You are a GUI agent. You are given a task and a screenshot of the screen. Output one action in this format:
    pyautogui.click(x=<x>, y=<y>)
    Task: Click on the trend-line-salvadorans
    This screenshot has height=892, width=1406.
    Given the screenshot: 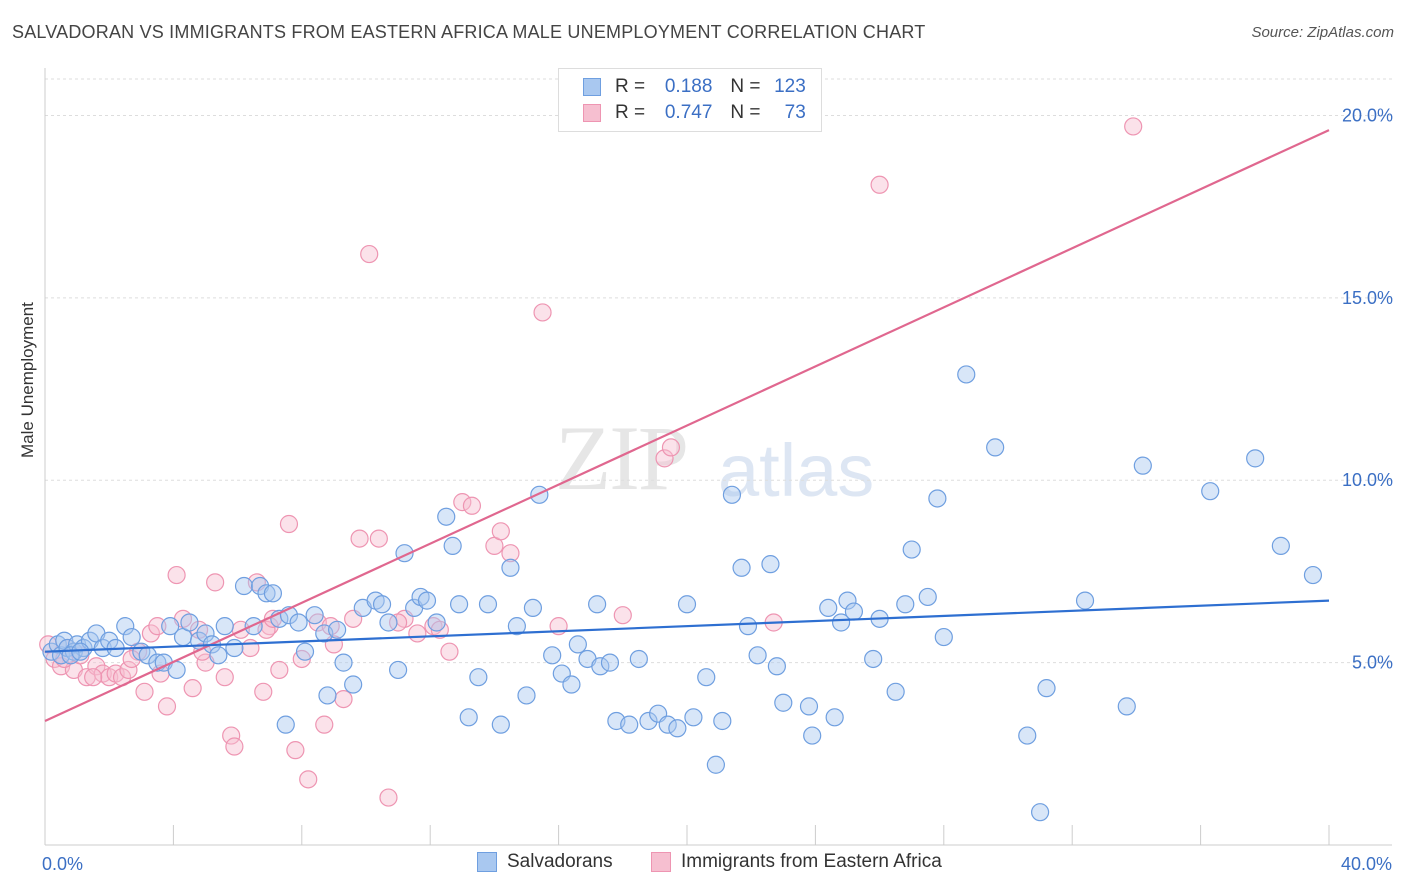 What is the action you would take?
    pyautogui.click(x=687, y=626)
    